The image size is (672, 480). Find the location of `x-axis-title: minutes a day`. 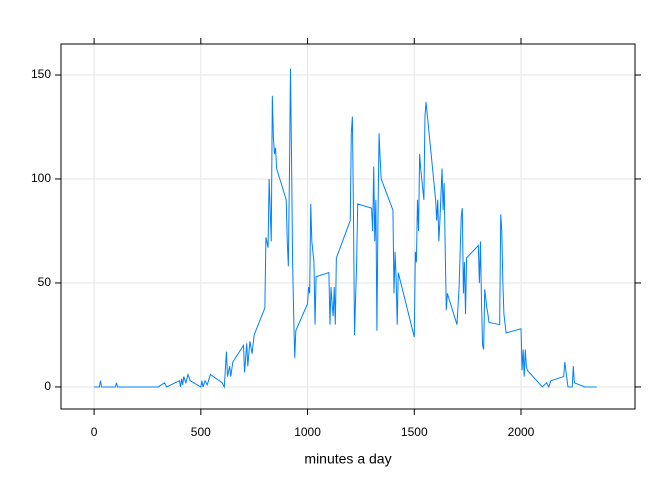

x-axis-title: minutes a day is located at coordinates (347, 459).